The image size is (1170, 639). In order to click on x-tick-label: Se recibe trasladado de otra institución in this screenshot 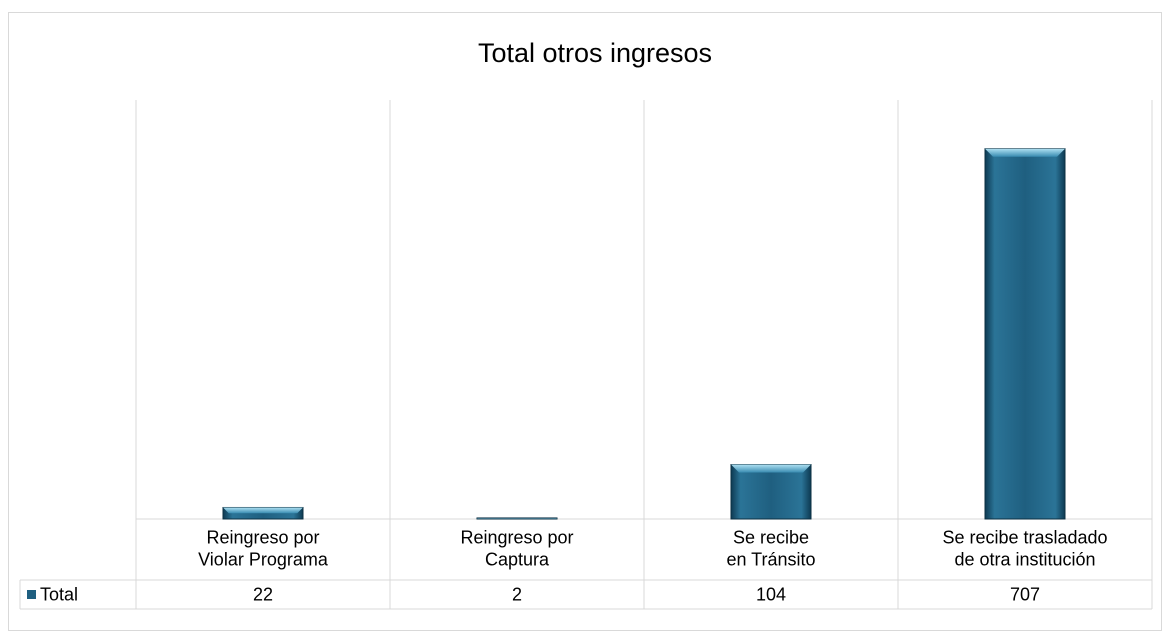, I will do `click(1024, 548)`.